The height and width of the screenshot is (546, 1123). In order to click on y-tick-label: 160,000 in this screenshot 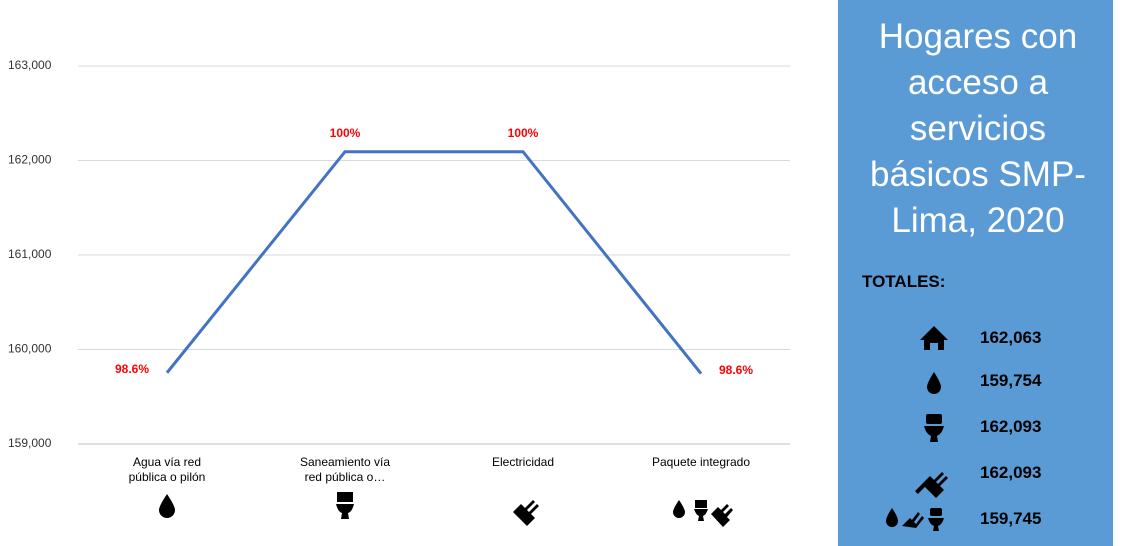, I will do `click(30, 349)`.